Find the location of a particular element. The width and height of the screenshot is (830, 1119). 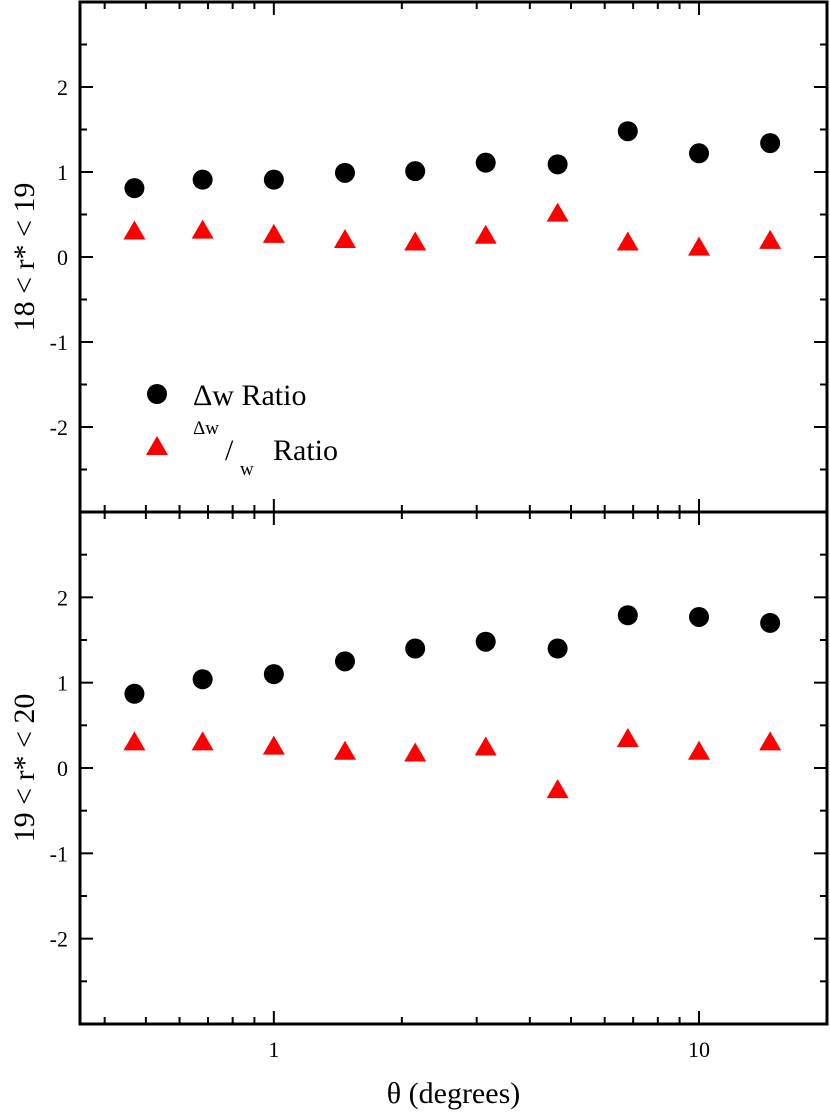

x-tick-label: 10 is located at coordinates (699, 1049).